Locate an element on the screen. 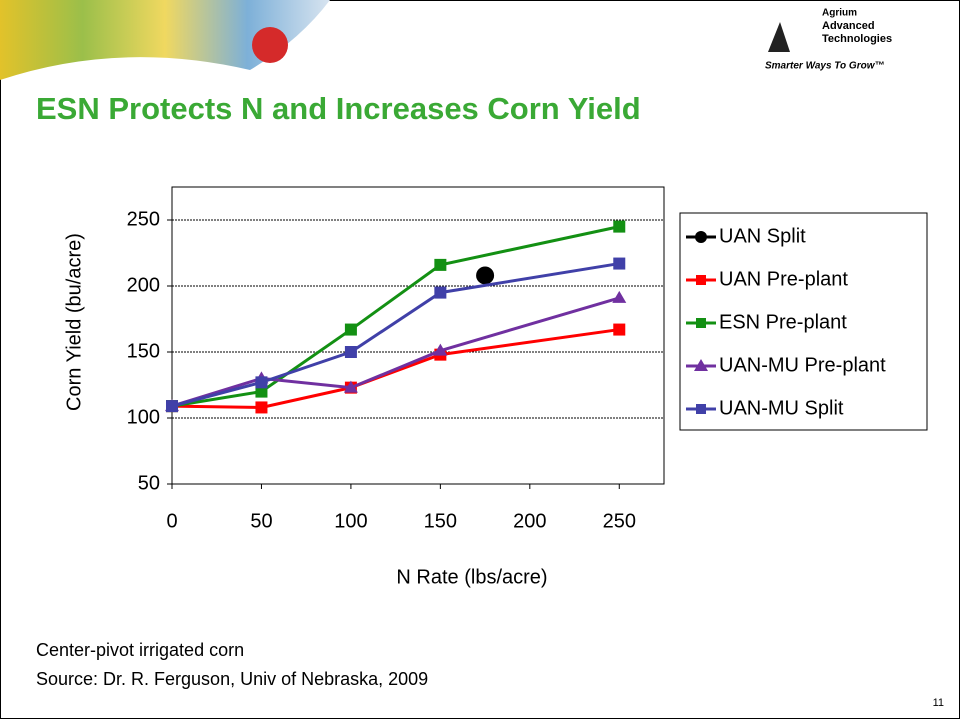  note: Center-pivot irrigated corn is located at coordinates (140, 650).